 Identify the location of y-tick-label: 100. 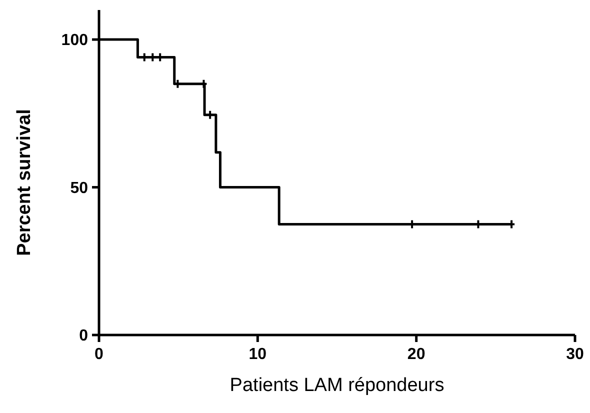
(74, 41).